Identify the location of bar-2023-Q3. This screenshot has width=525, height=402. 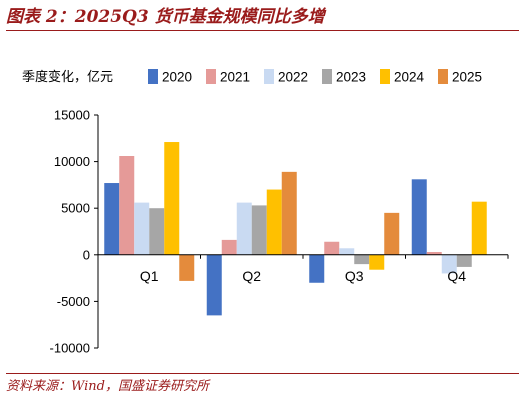
(362, 259).